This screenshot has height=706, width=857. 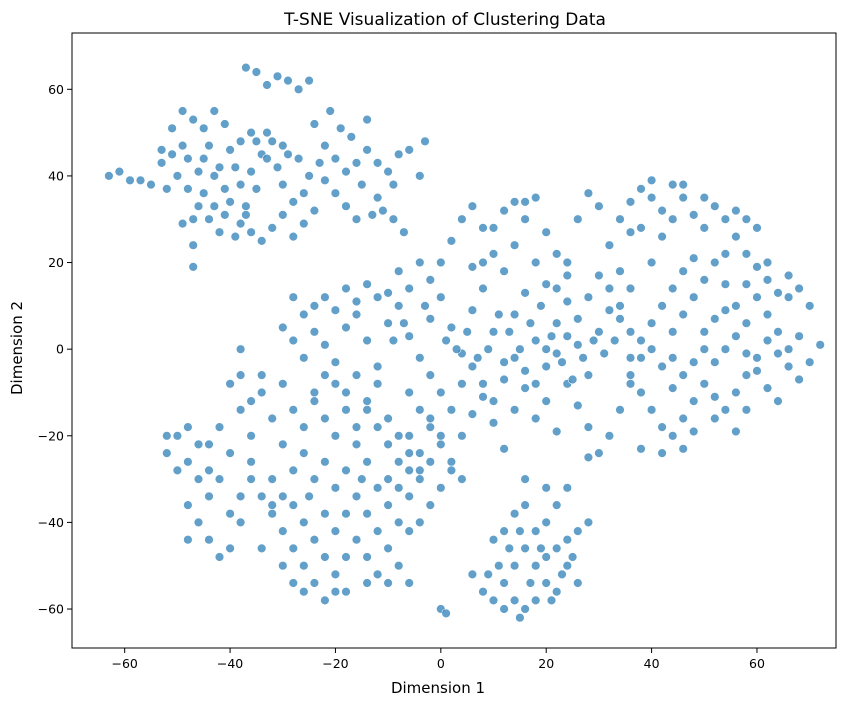 What do you see at coordinates (720, 316) in the screenshot?
I see `cluster-right` at bounding box center [720, 316].